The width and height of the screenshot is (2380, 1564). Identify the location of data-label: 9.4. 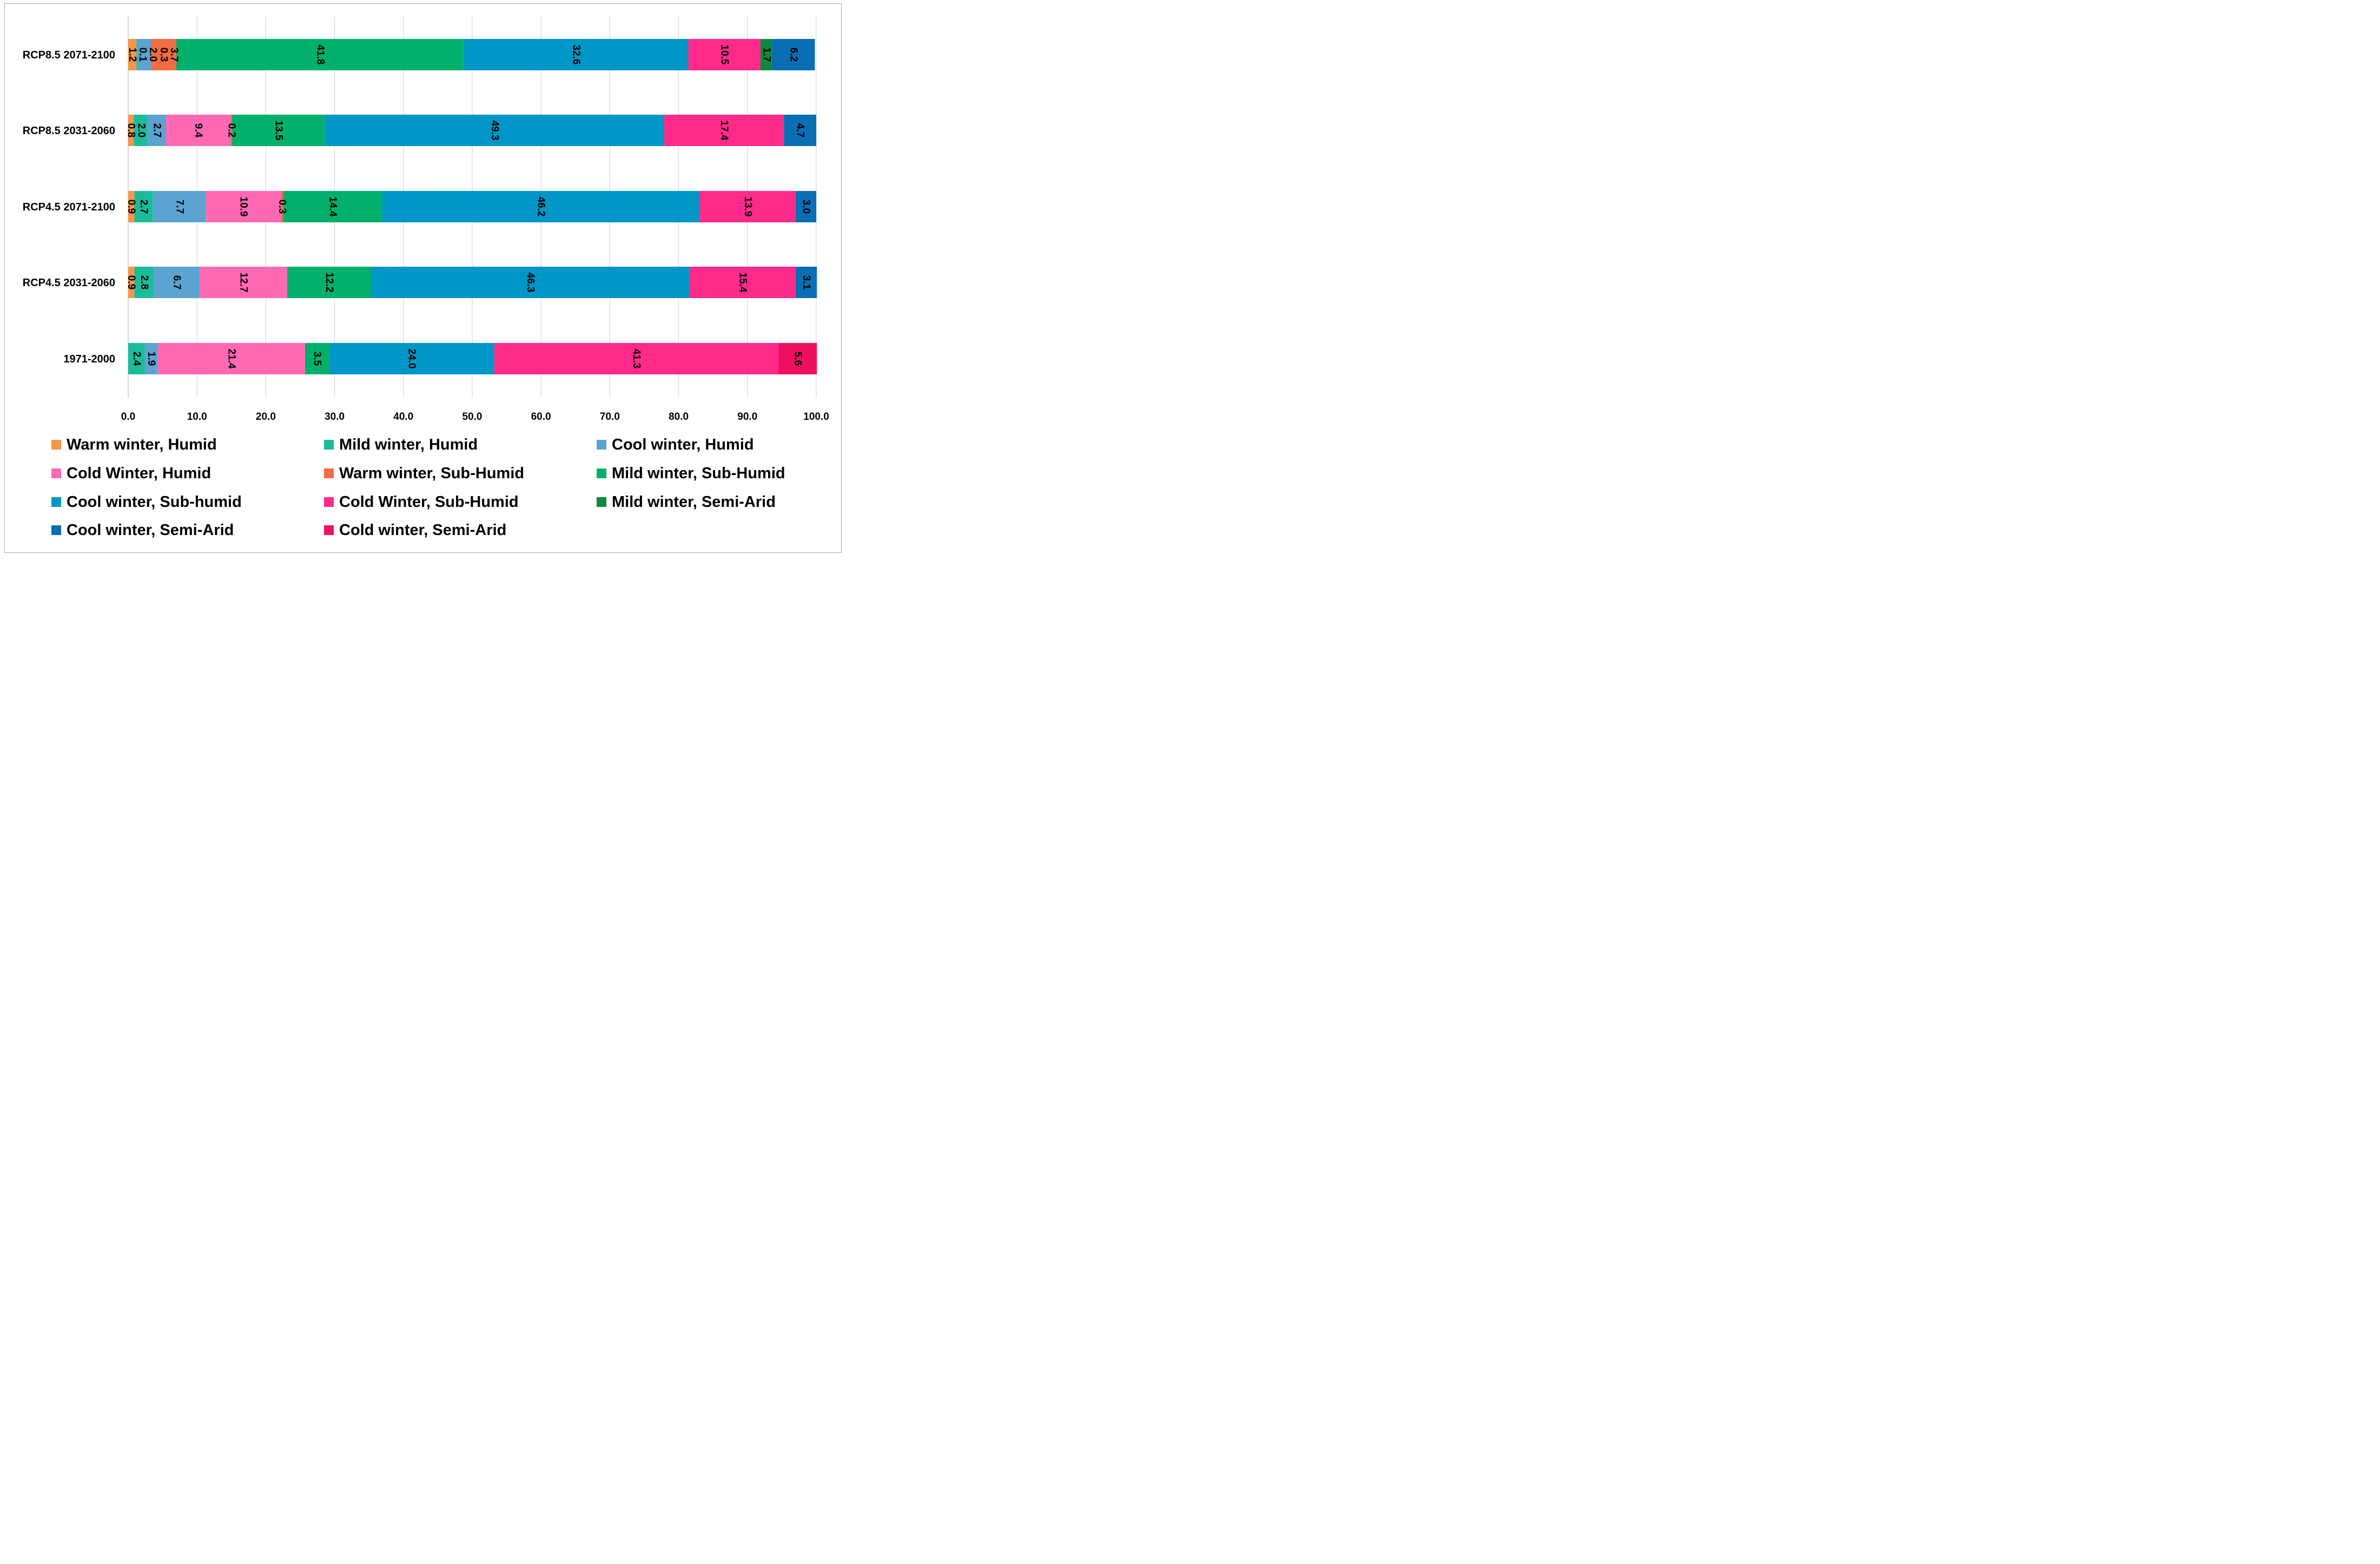
(199, 130).